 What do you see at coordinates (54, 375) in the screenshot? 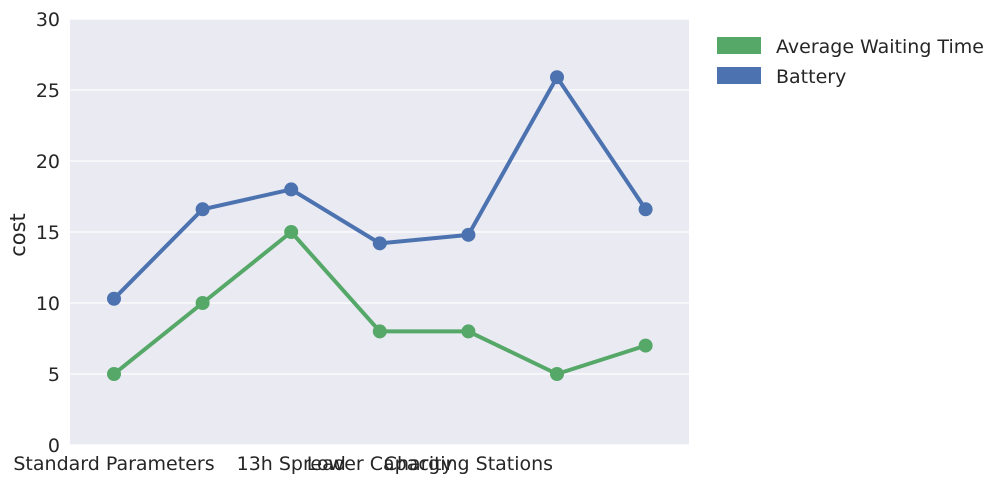
I see `y-tick-label: 5` at bounding box center [54, 375].